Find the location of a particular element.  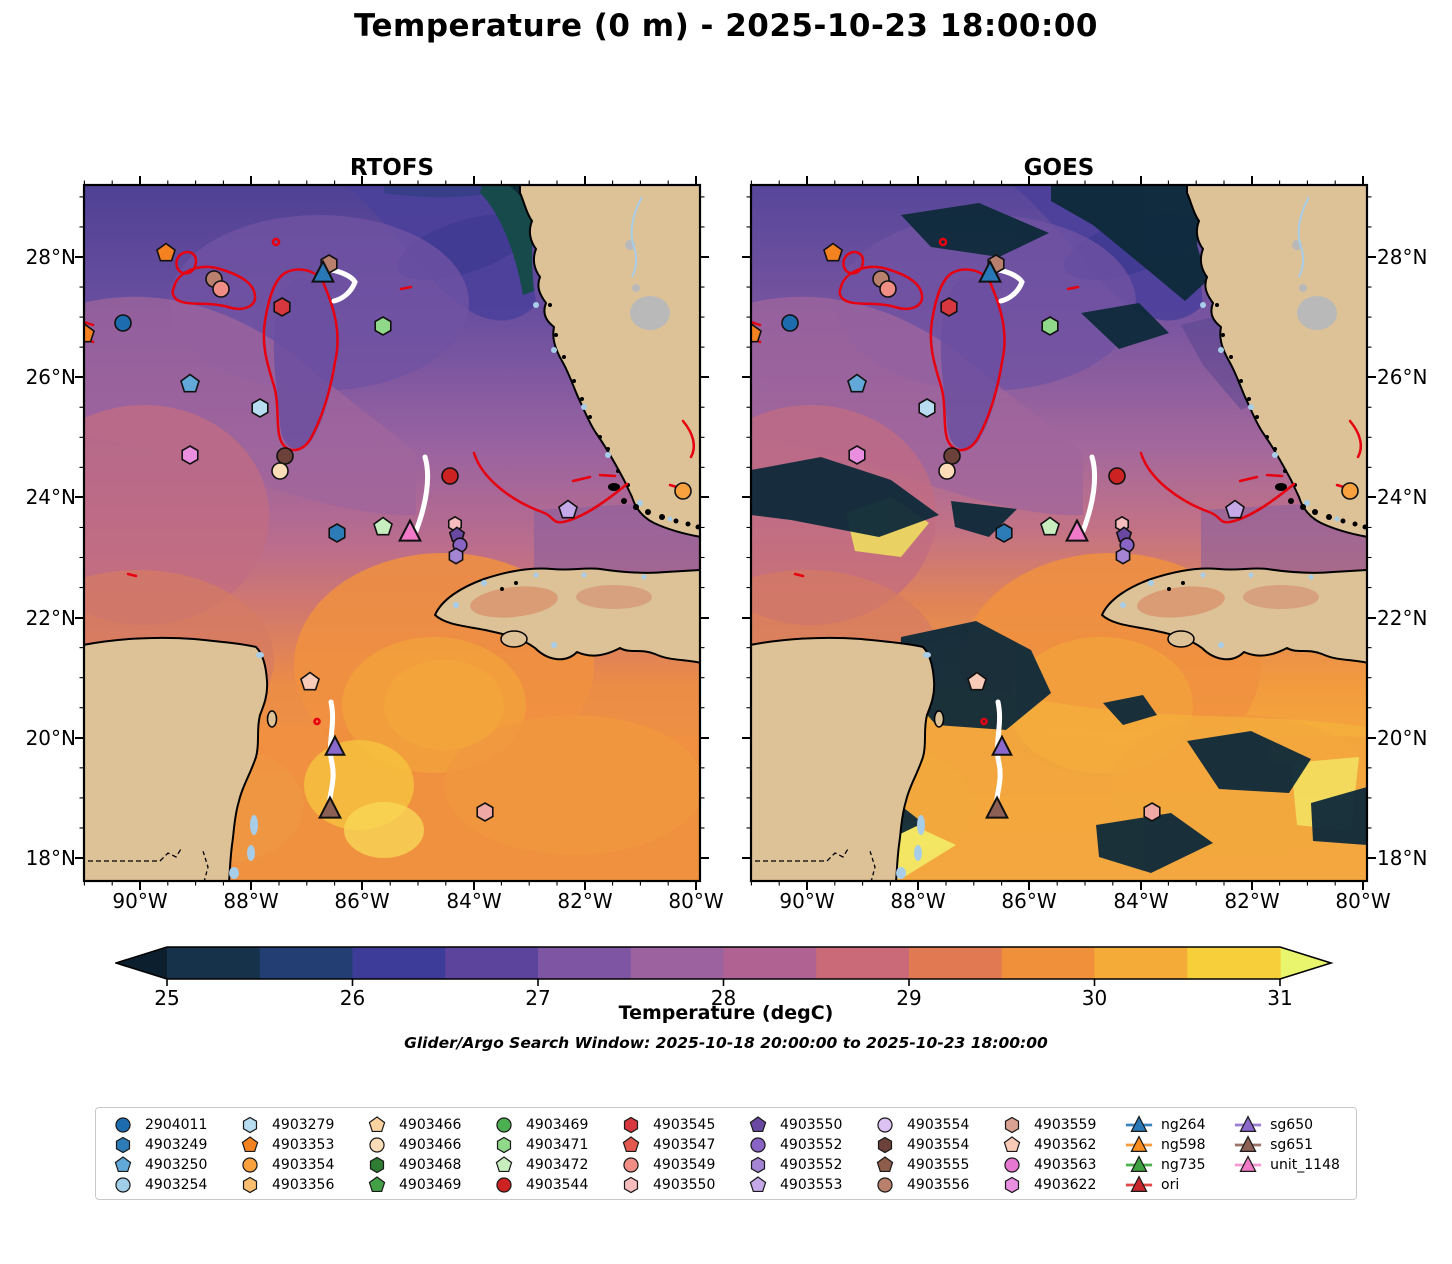

lon-tick-label-goes: 90°W is located at coordinates (807, 901).